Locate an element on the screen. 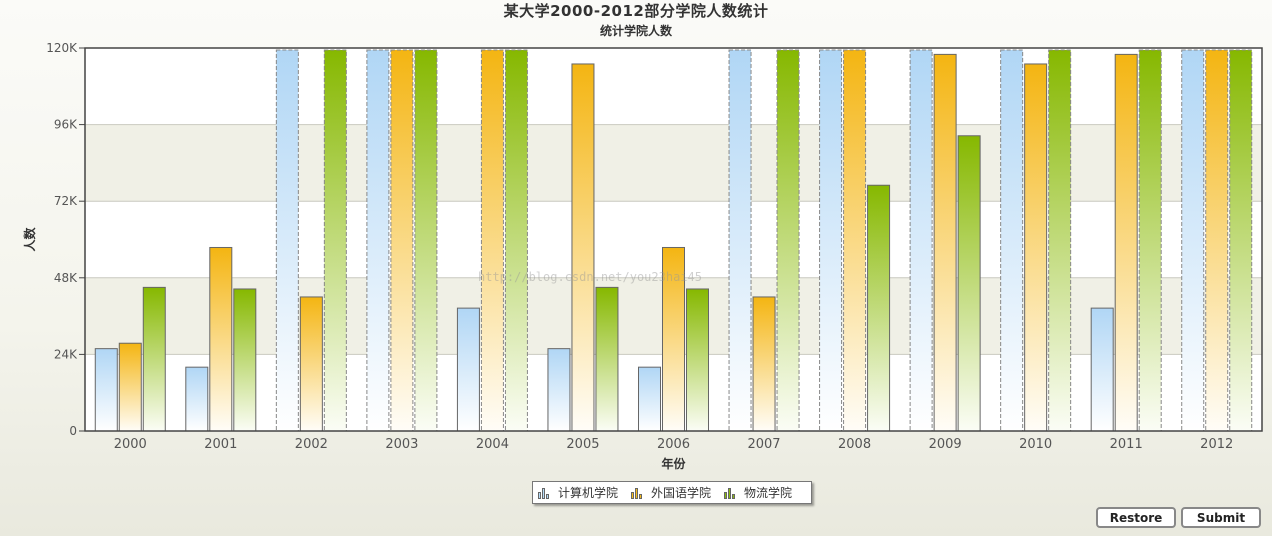  bar-2007-物流学院 is located at coordinates (788, 240).